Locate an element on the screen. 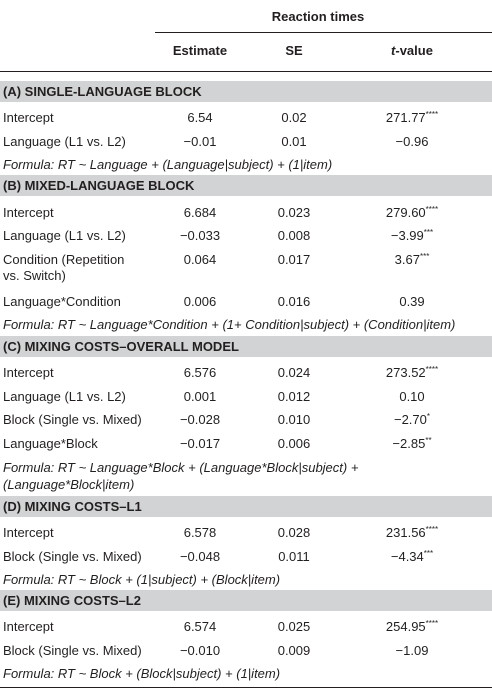 The width and height of the screenshot is (492, 689). section-e-title-text: (E) MIXING COSTS–L2 is located at coordinates (72, 600).